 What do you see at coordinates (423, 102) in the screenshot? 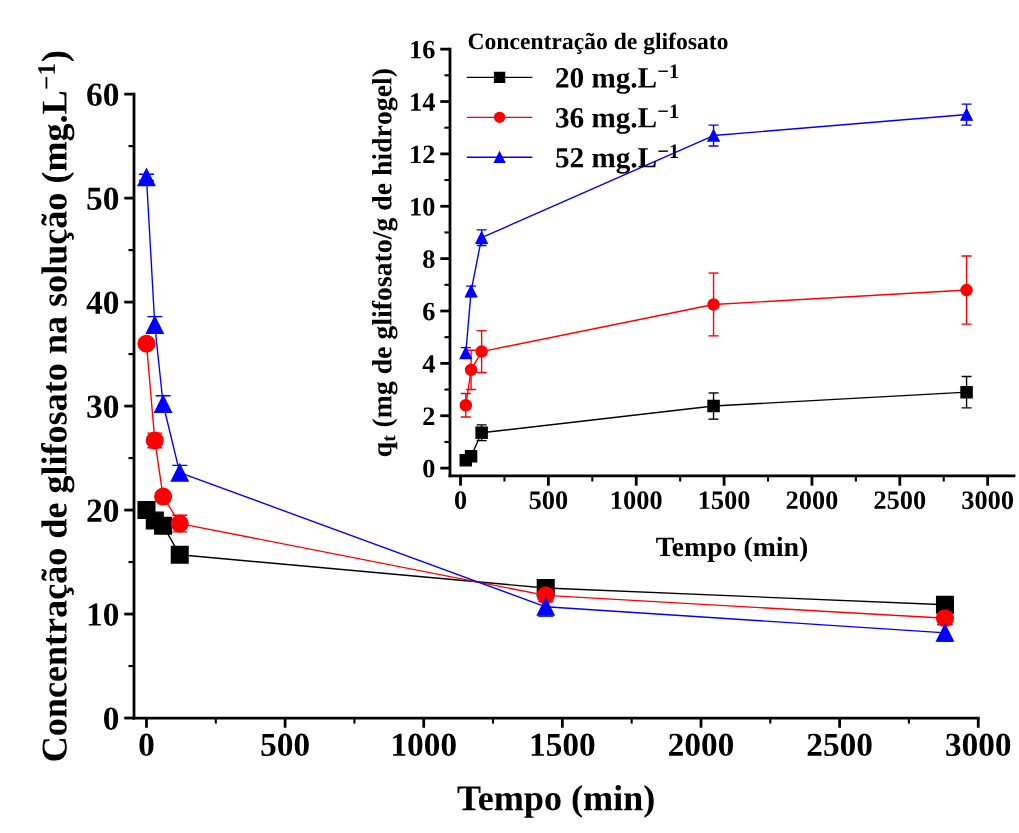
I see `y-tick-label: 14` at bounding box center [423, 102].